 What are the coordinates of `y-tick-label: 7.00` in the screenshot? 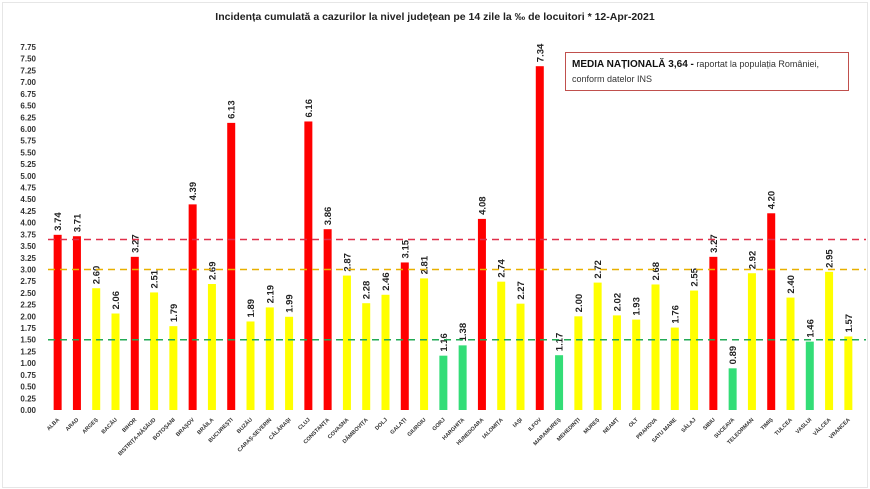 It's located at (28, 82).